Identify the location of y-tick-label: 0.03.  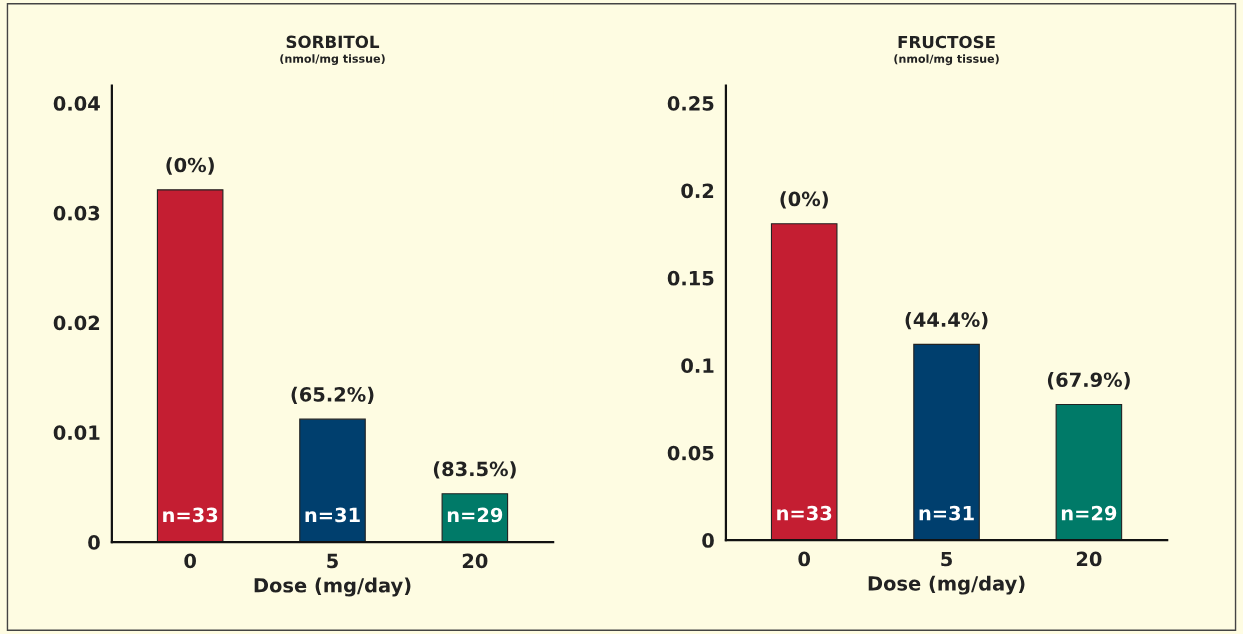
(76, 213).